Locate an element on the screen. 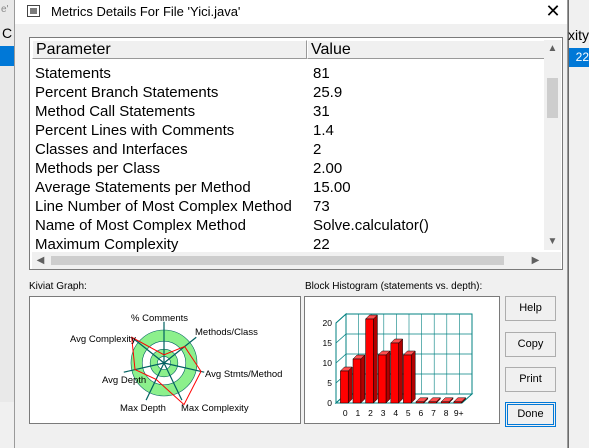 This screenshot has height=448, width=589. histogram-y-tick-label: 15 is located at coordinates (328, 343).